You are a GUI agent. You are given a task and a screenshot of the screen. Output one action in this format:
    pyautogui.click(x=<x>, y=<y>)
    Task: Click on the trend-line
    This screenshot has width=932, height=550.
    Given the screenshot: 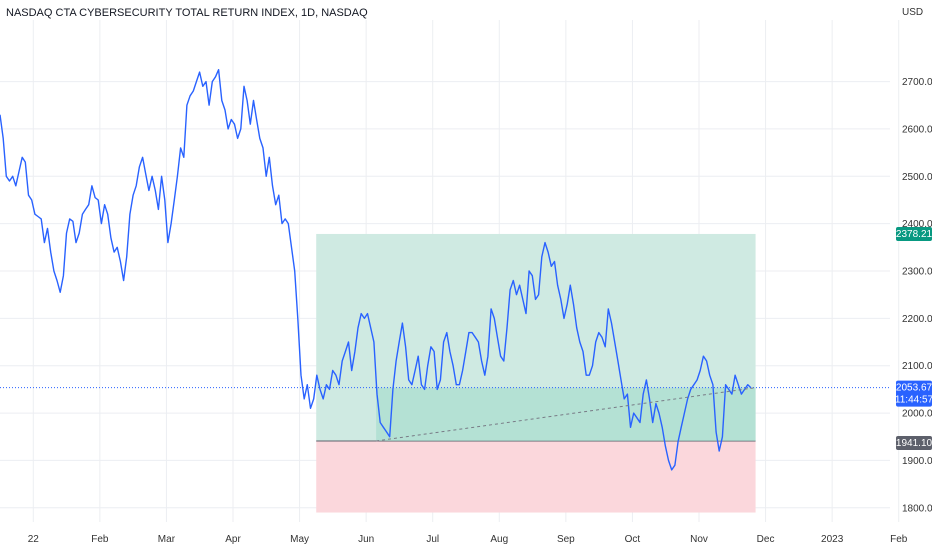 What is the action you would take?
    pyautogui.click(x=566, y=414)
    